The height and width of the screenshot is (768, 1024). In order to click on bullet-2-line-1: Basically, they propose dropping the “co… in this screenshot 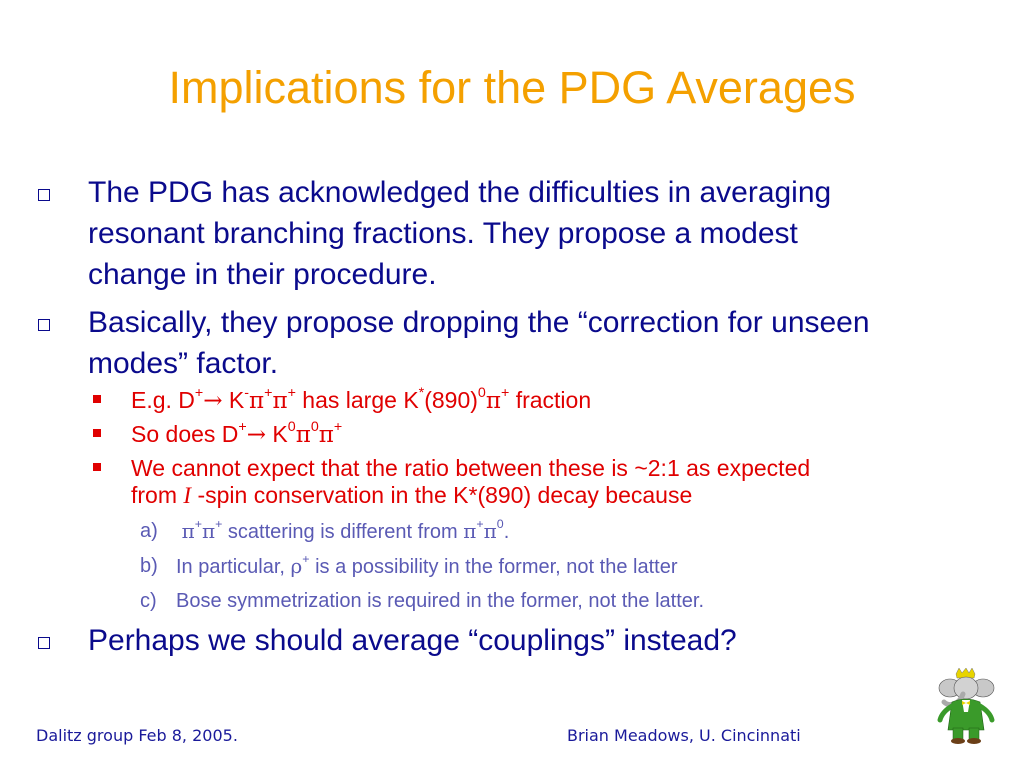, I will do `click(479, 322)`.